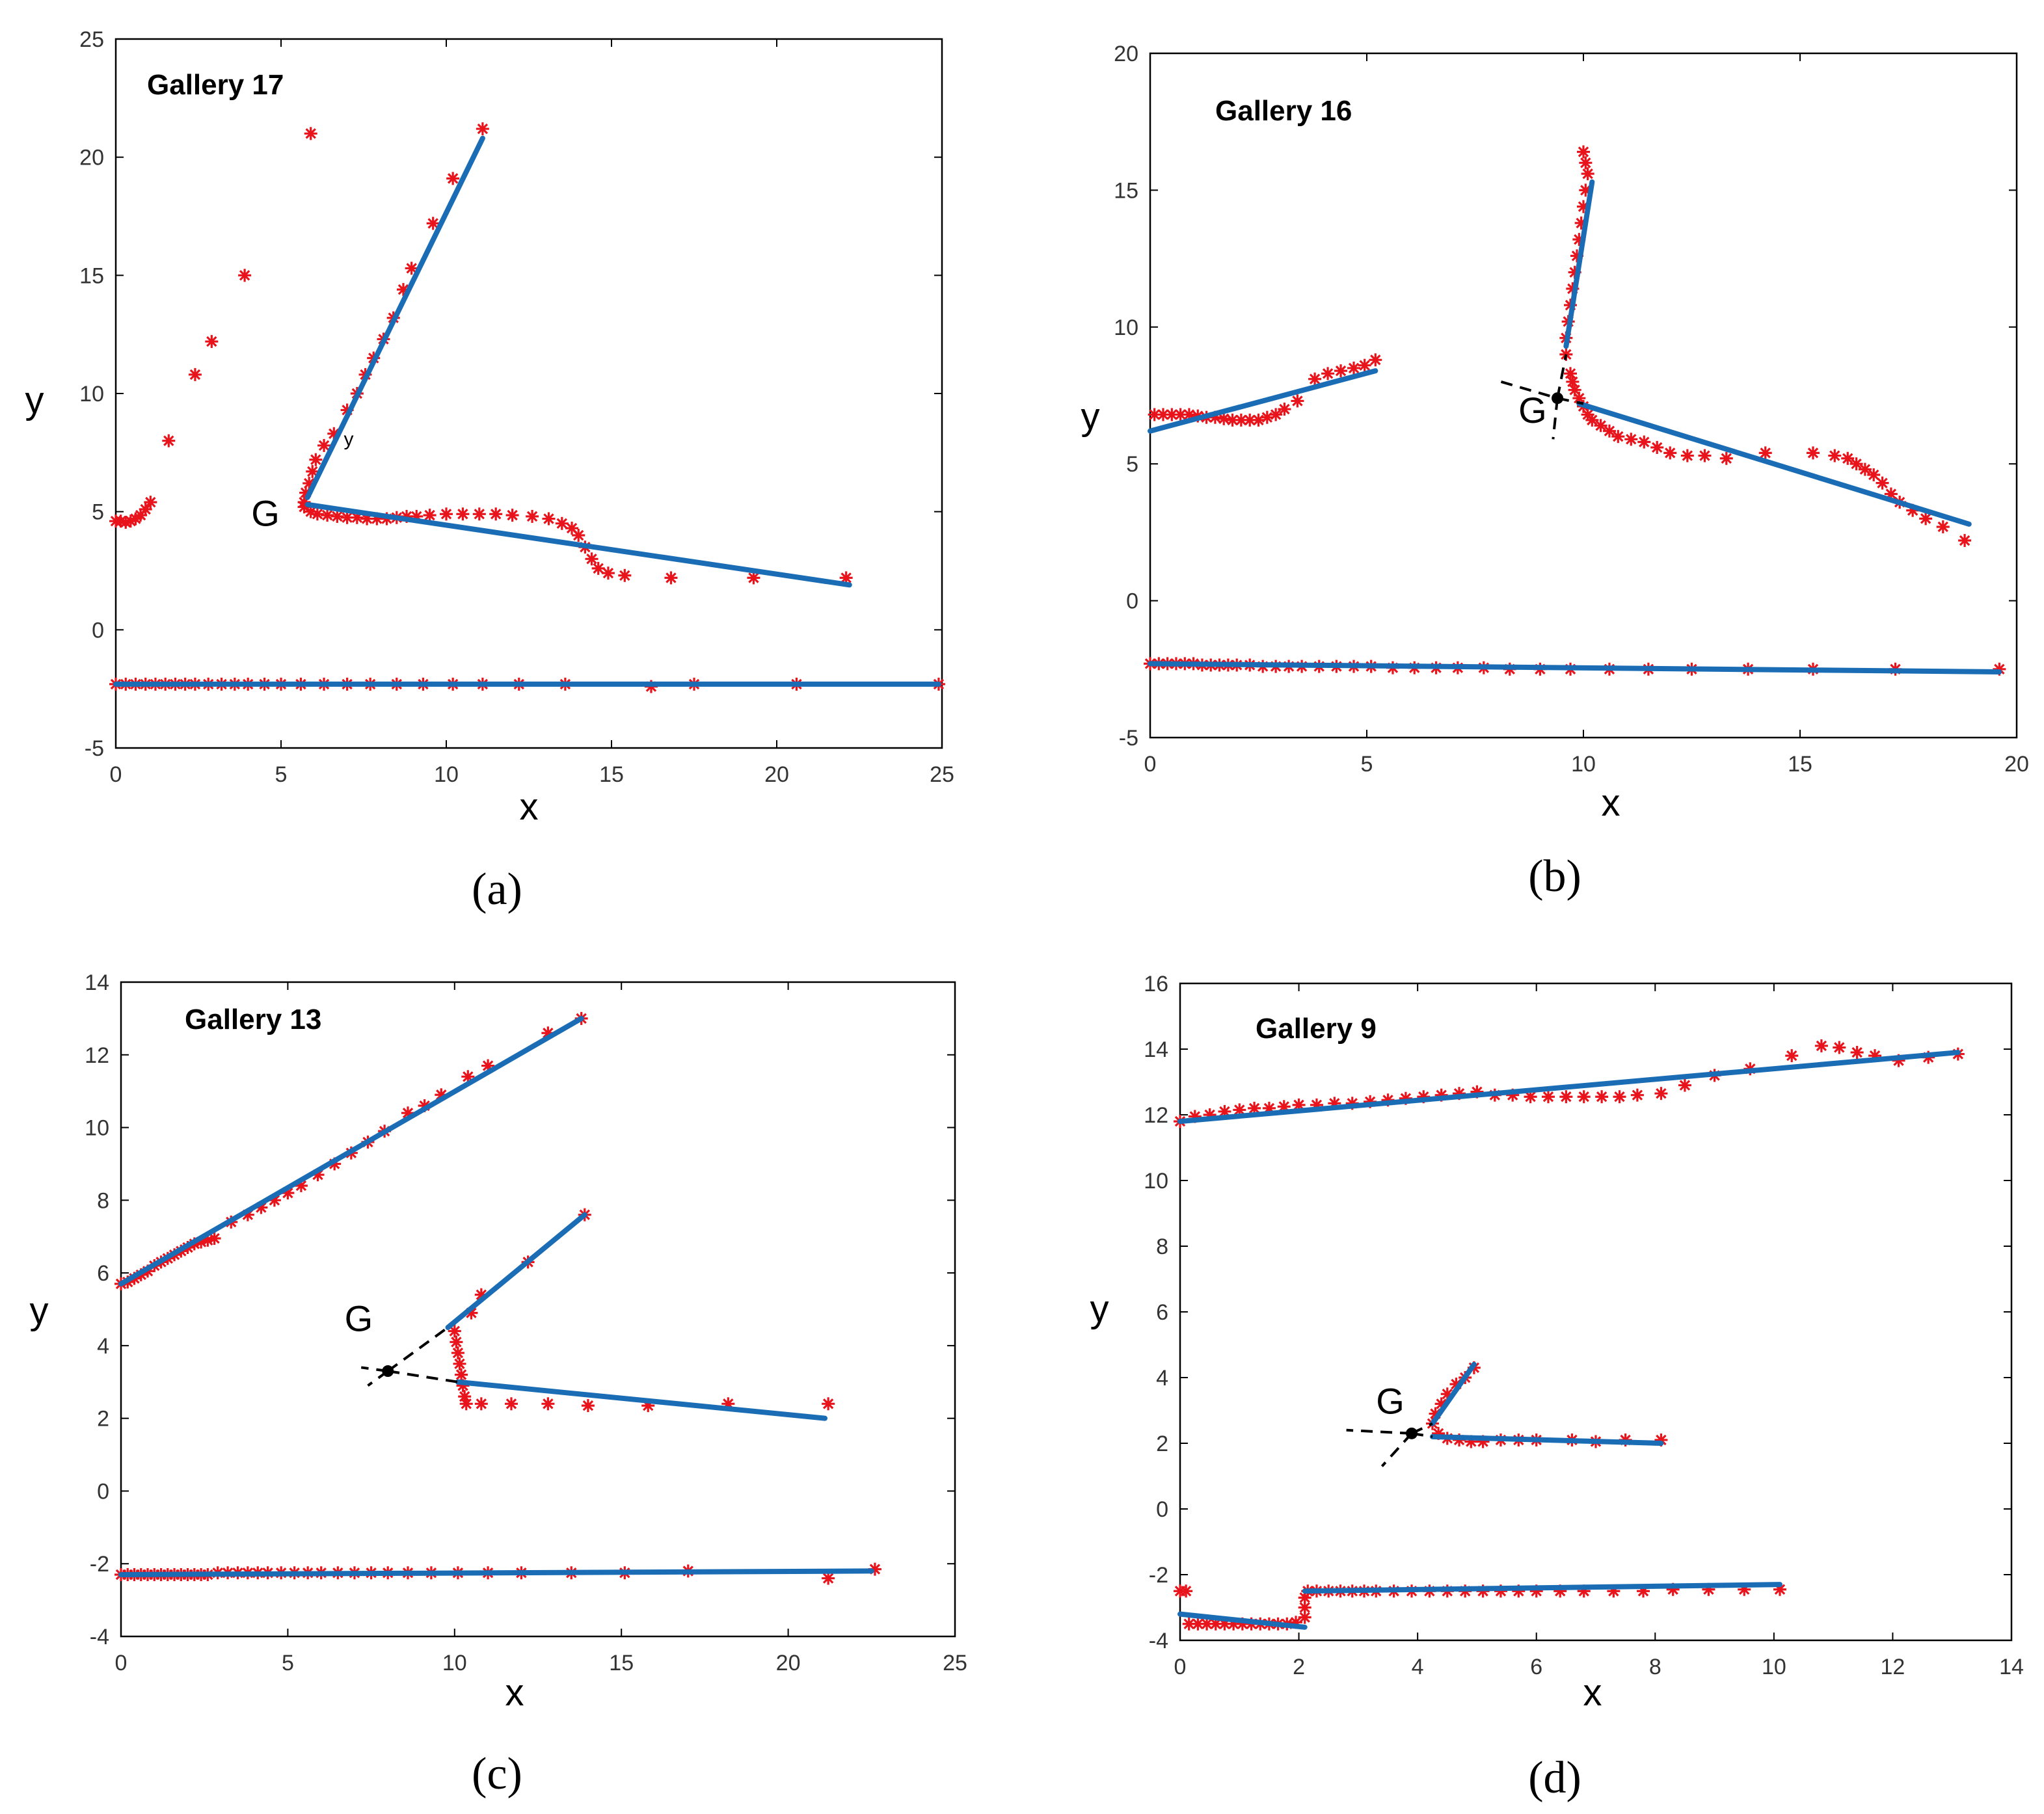 The width and height of the screenshot is (2044, 1814). I want to click on x-tick-label: 0, so click(121, 1663).